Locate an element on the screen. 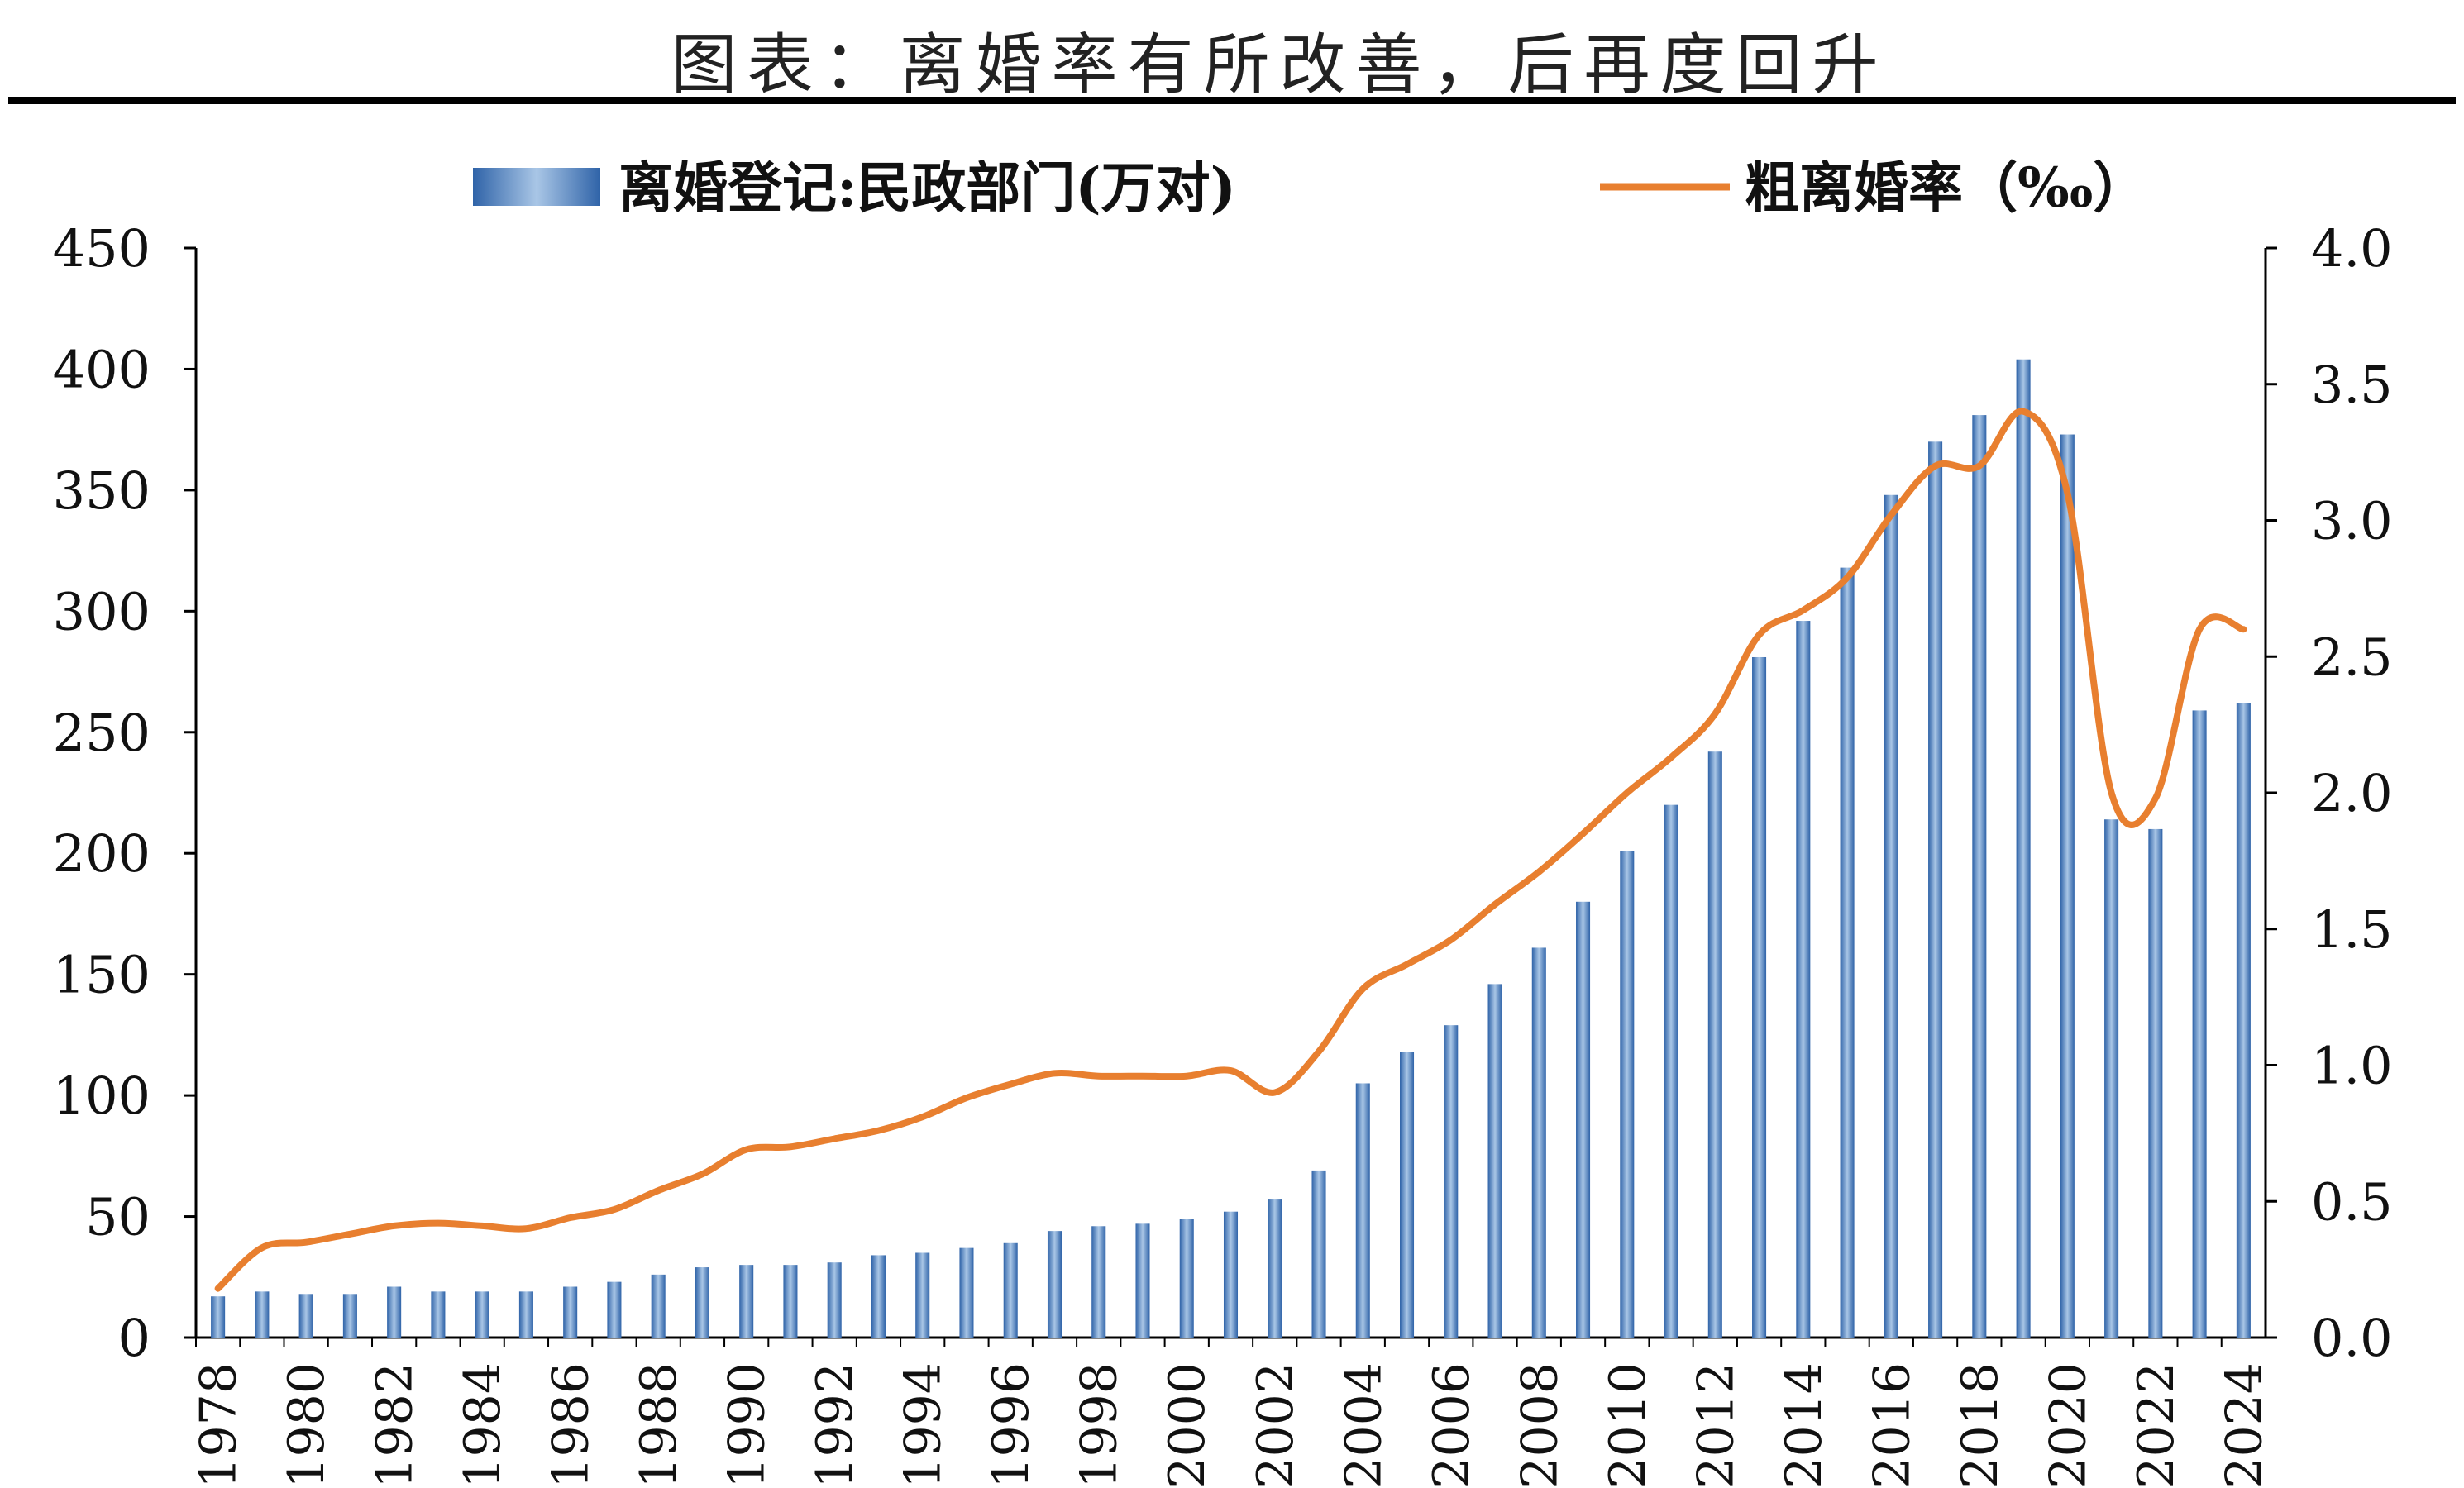 This screenshot has height=1488, width=2464. x-tick-label: 1978 is located at coordinates (219, 1425).